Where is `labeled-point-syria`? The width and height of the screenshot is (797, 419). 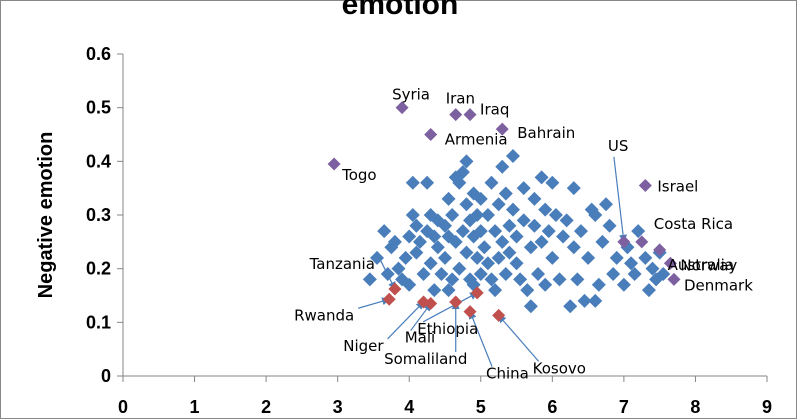
labeled-point-syria is located at coordinates (402, 108).